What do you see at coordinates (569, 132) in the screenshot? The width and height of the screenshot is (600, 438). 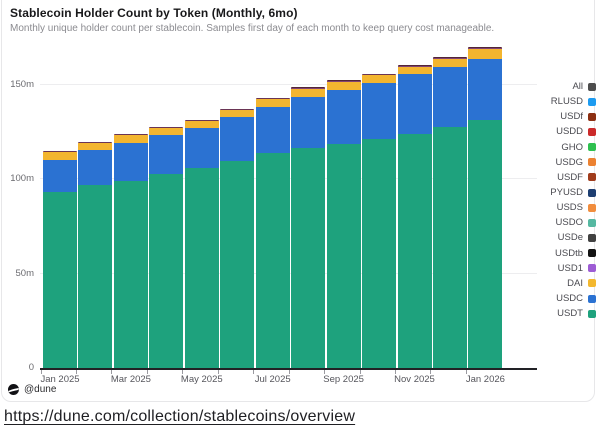 I see `legend-label: USDD` at bounding box center [569, 132].